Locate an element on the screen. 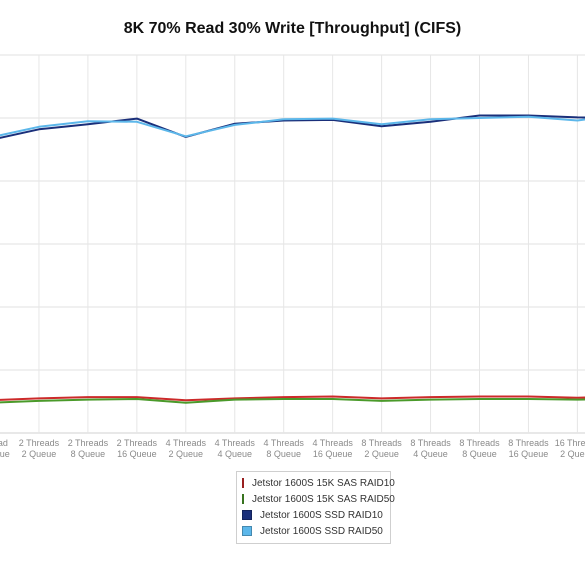 This screenshot has height=568, width=585. x-tick-label: 2 Threads 16 Queue is located at coordinates (137, 448).